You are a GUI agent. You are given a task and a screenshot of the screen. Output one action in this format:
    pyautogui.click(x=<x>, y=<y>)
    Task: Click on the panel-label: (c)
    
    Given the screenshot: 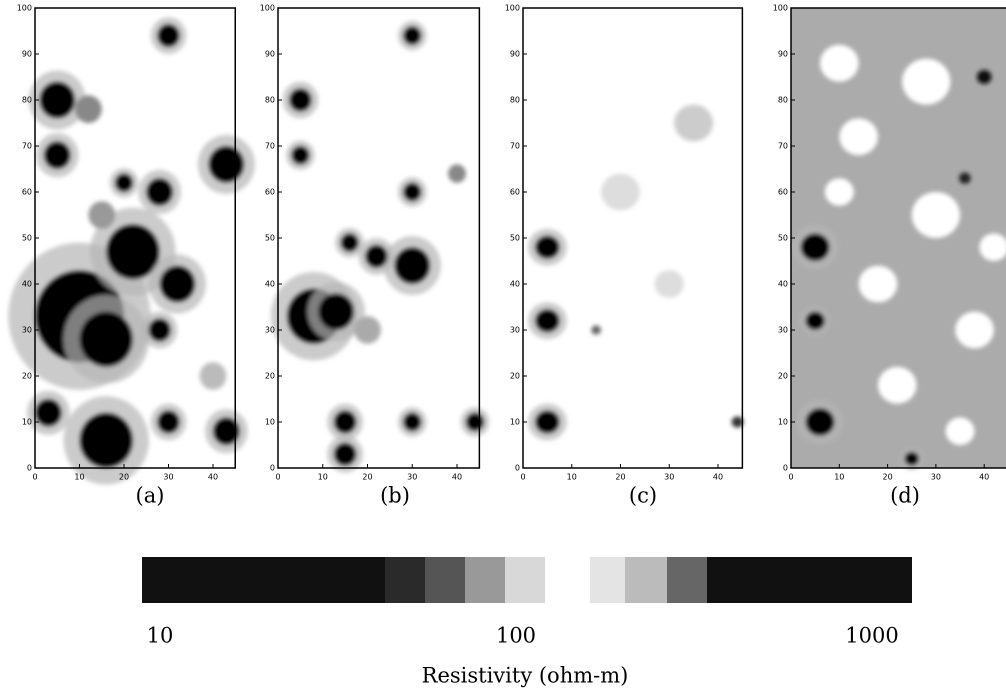 What is the action you would take?
    pyautogui.click(x=643, y=496)
    